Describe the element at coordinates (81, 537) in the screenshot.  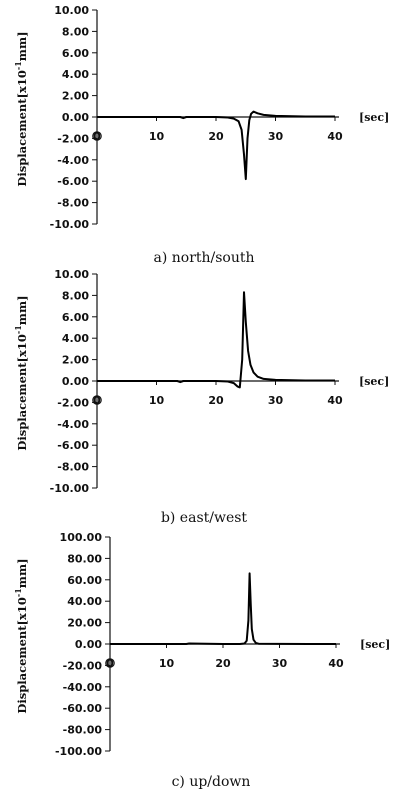
I see `y-tick-label: 100.00` at that location.